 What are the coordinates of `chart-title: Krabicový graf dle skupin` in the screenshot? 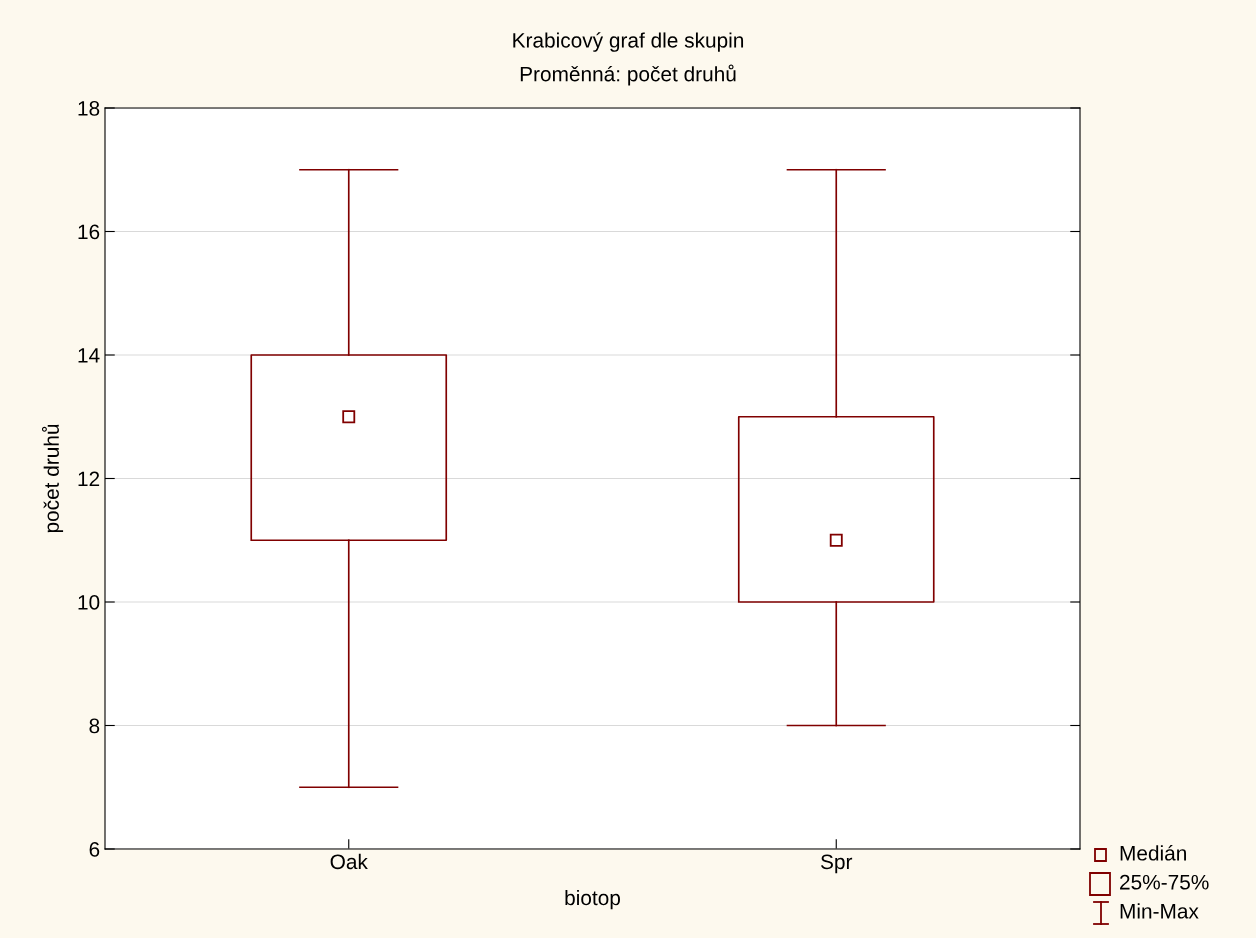 It's located at (628, 42).